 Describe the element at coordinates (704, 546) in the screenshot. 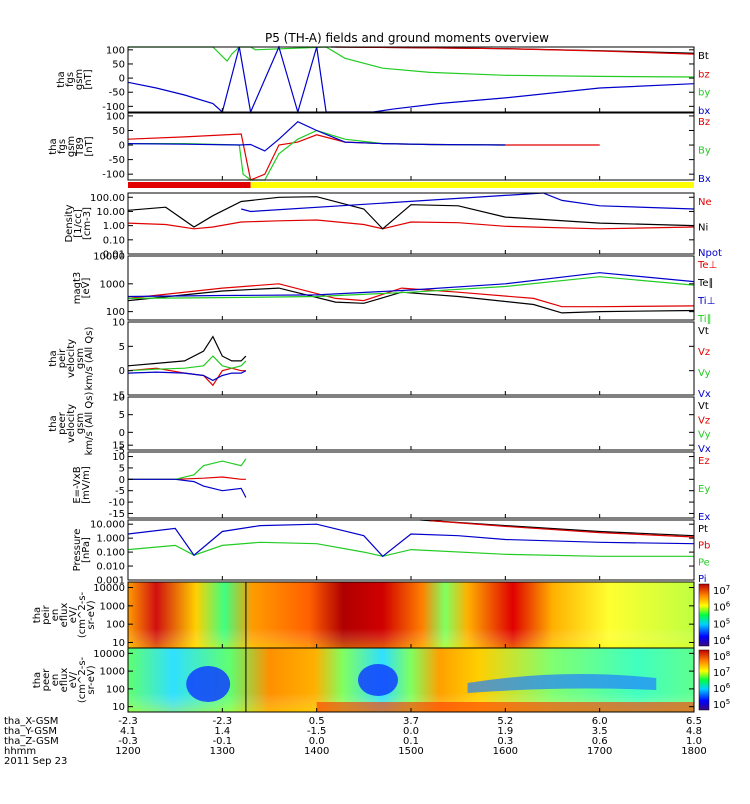

I see `legend-entry: Pb` at that location.